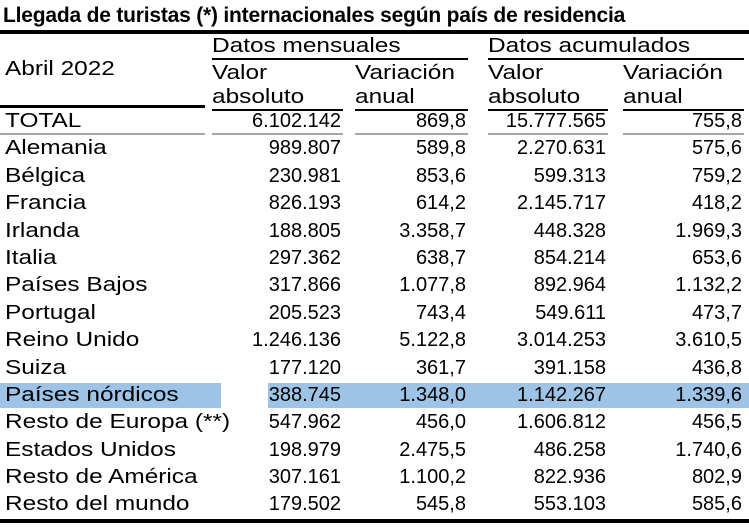  What do you see at coordinates (304, 285) in the screenshot?
I see `cell-monthly-value: 317.866` at bounding box center [304, 285].